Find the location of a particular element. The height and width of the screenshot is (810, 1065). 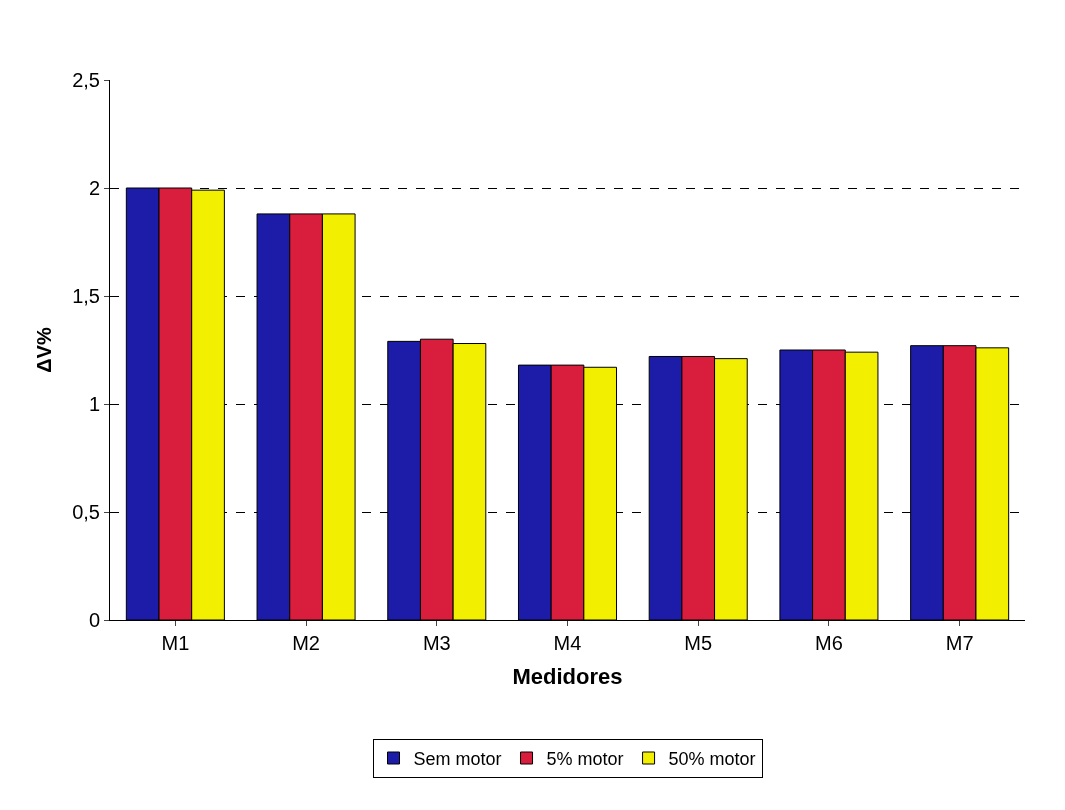

legend-label: Sem motor is located at coordinates (457, 759).